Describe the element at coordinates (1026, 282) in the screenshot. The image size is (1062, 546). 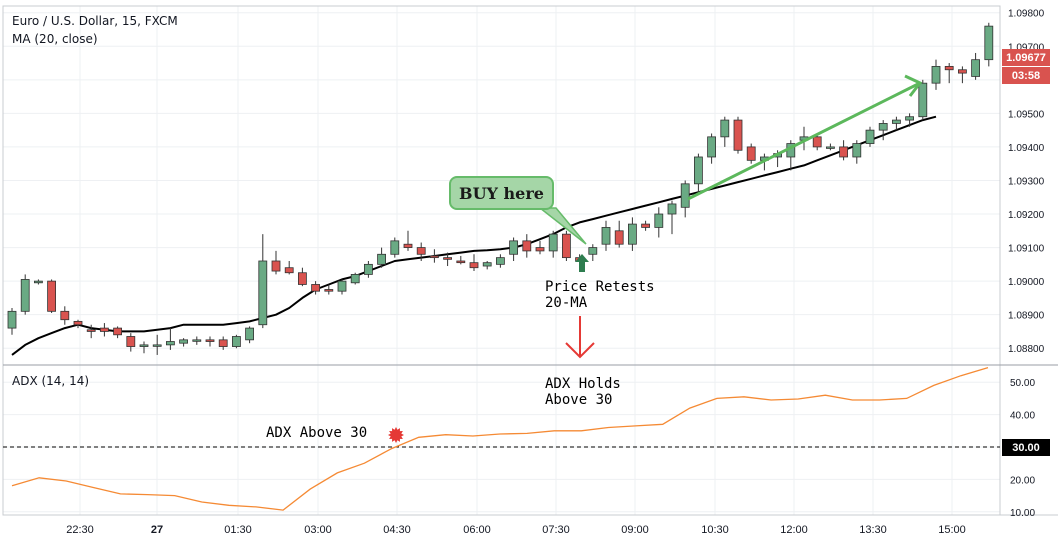
I see `price-tick-label: 1.09000` at that location.